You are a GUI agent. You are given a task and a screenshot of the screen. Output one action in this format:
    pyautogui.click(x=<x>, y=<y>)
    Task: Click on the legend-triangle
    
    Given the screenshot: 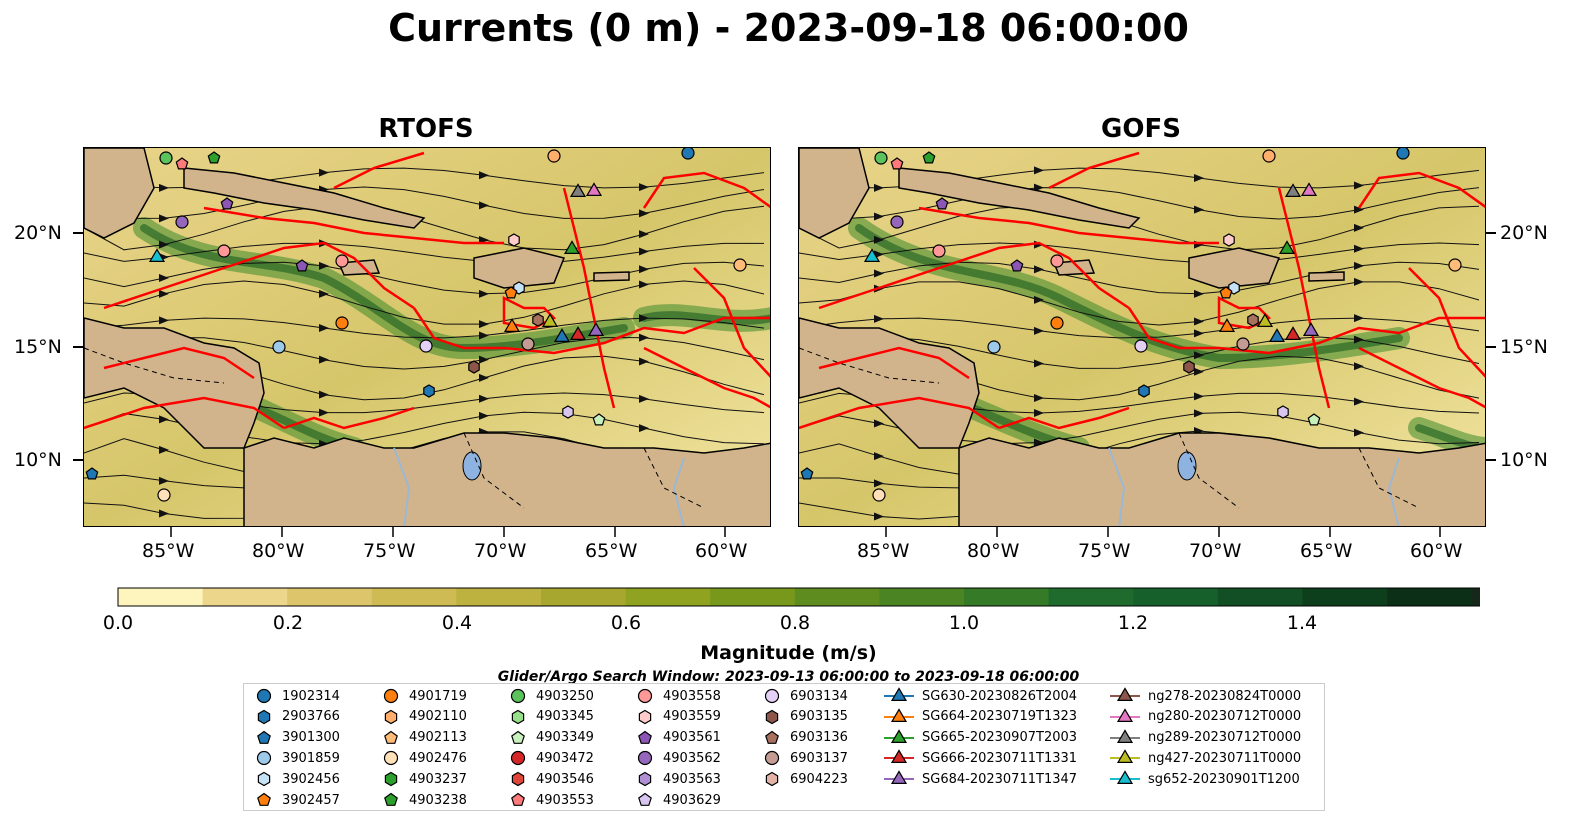 What is the action you would take?
    pyautogui.click(x=899, y=694)
    